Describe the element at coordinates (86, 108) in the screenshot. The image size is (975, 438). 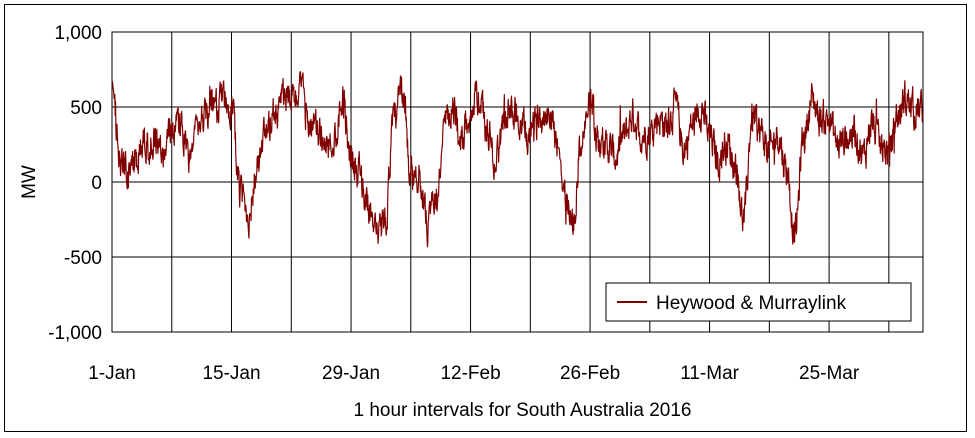
I see `y-tick-label: 500` at that location.